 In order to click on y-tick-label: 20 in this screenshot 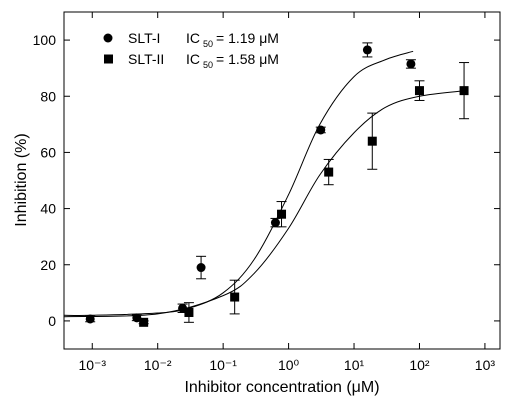, I will do `click(48, 265)`.